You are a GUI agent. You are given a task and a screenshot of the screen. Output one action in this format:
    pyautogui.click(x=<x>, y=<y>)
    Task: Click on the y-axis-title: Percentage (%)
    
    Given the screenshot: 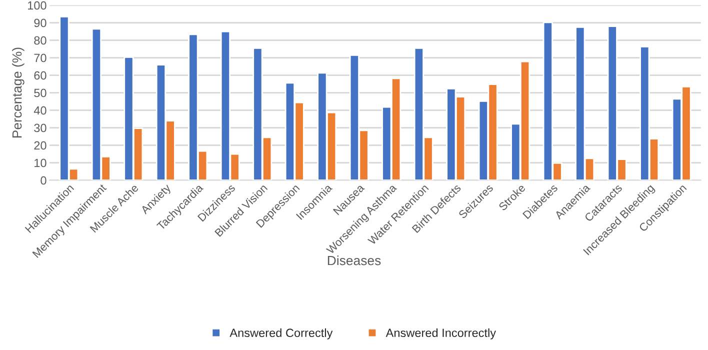 What is the action you would take?
    pyautogui.click(x=18, y=93)
    